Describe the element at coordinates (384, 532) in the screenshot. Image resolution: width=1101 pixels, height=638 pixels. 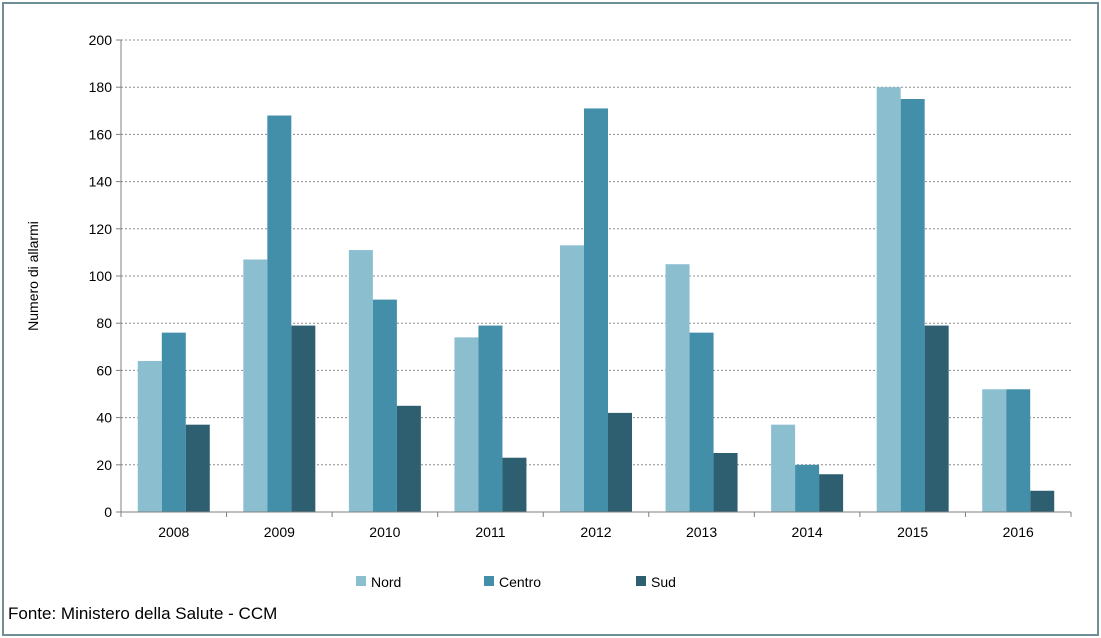
I see `x-tick-label: 2010` at that location.